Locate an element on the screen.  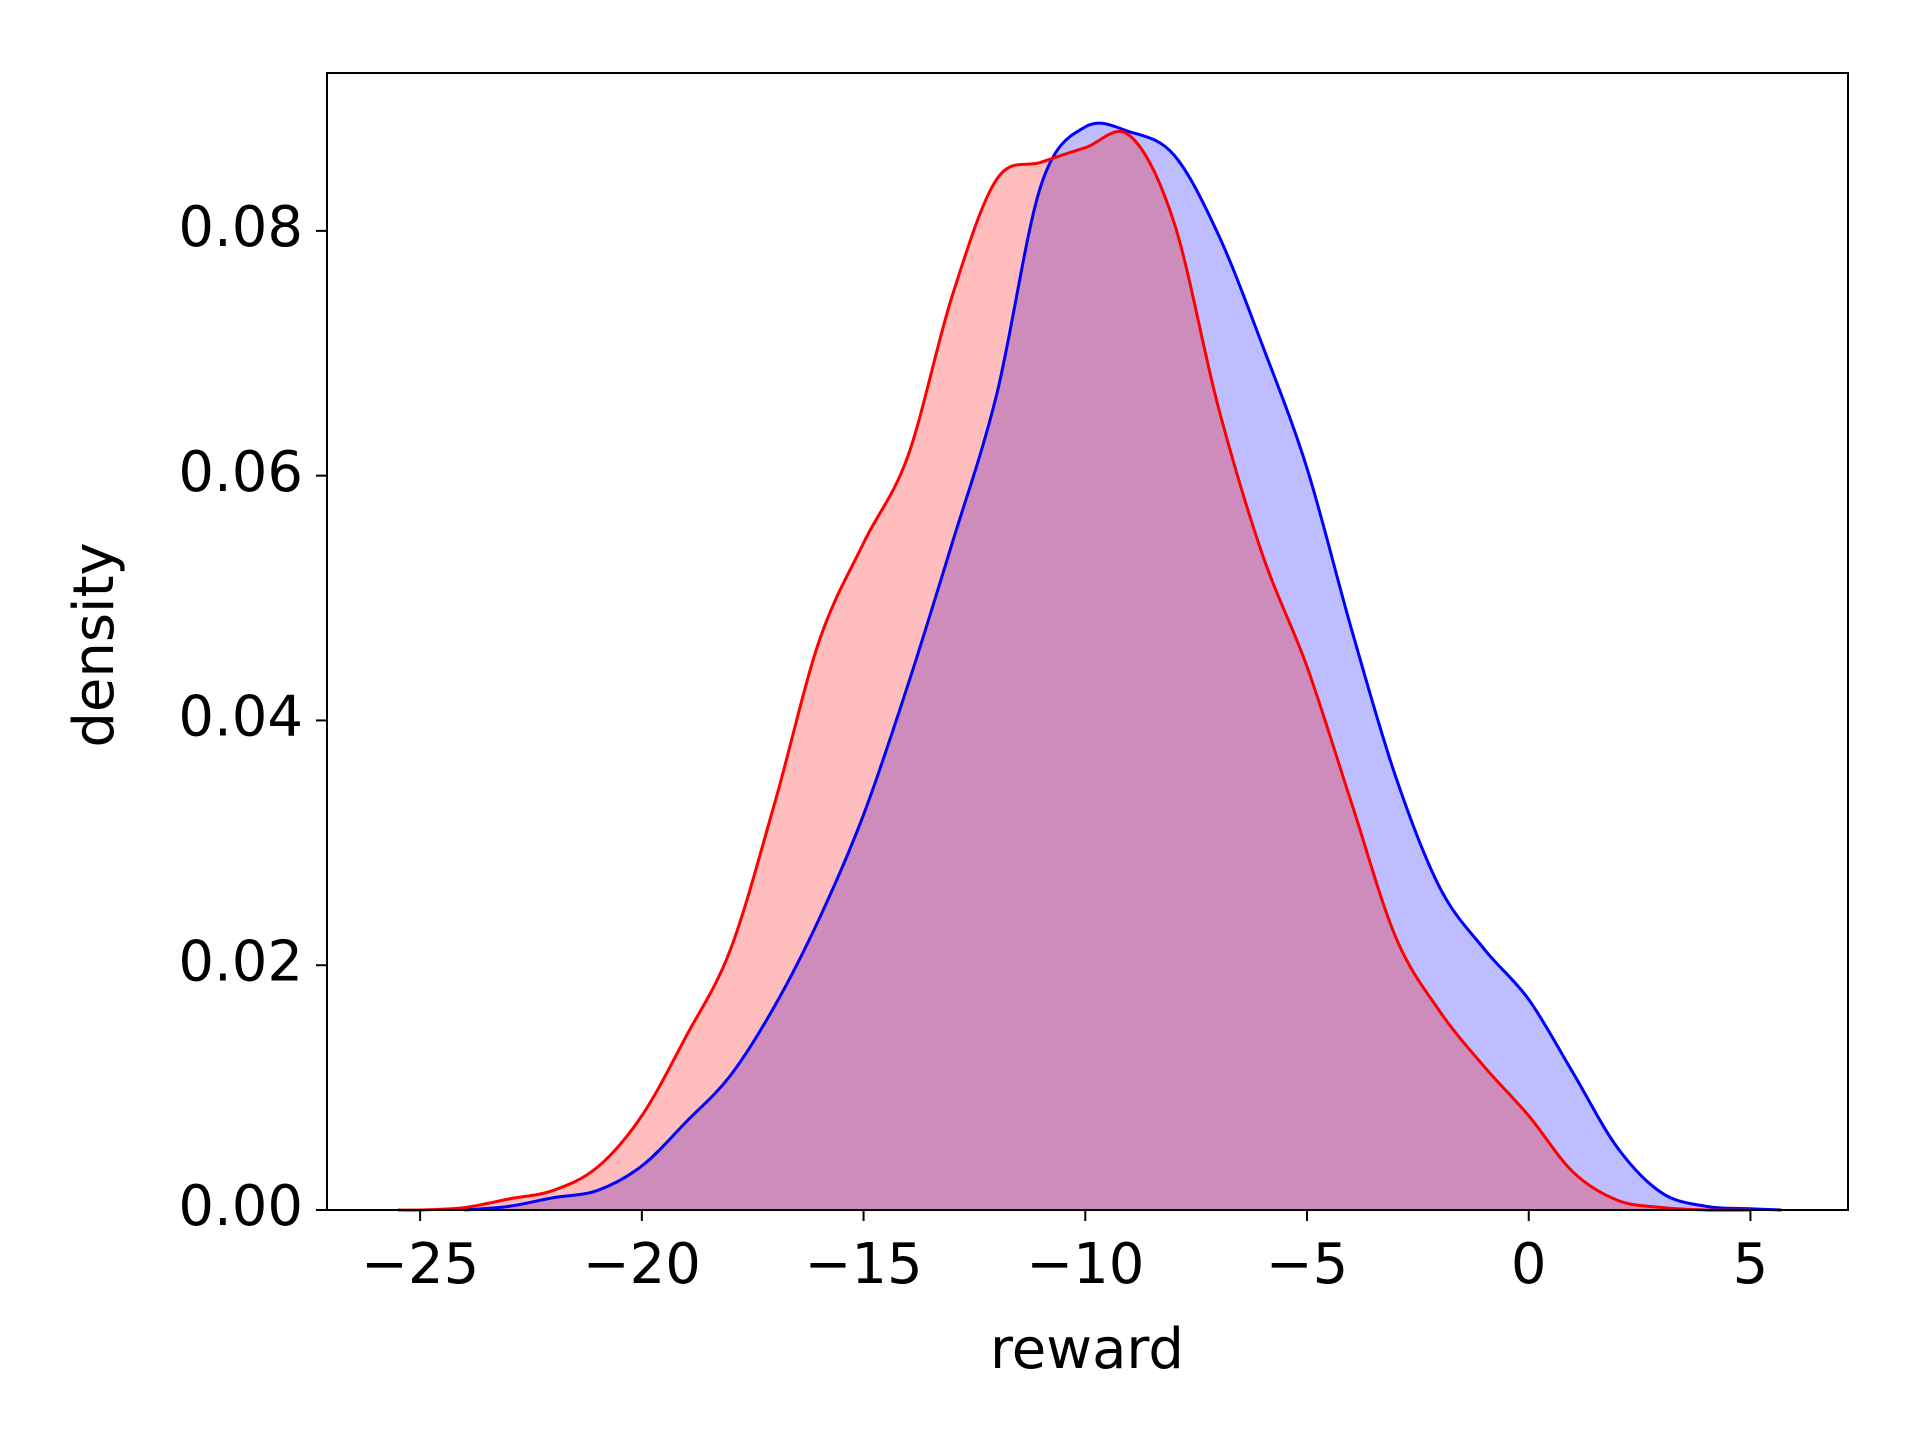
x-tick-label: 5 is located at coordinates (1751, 1264).